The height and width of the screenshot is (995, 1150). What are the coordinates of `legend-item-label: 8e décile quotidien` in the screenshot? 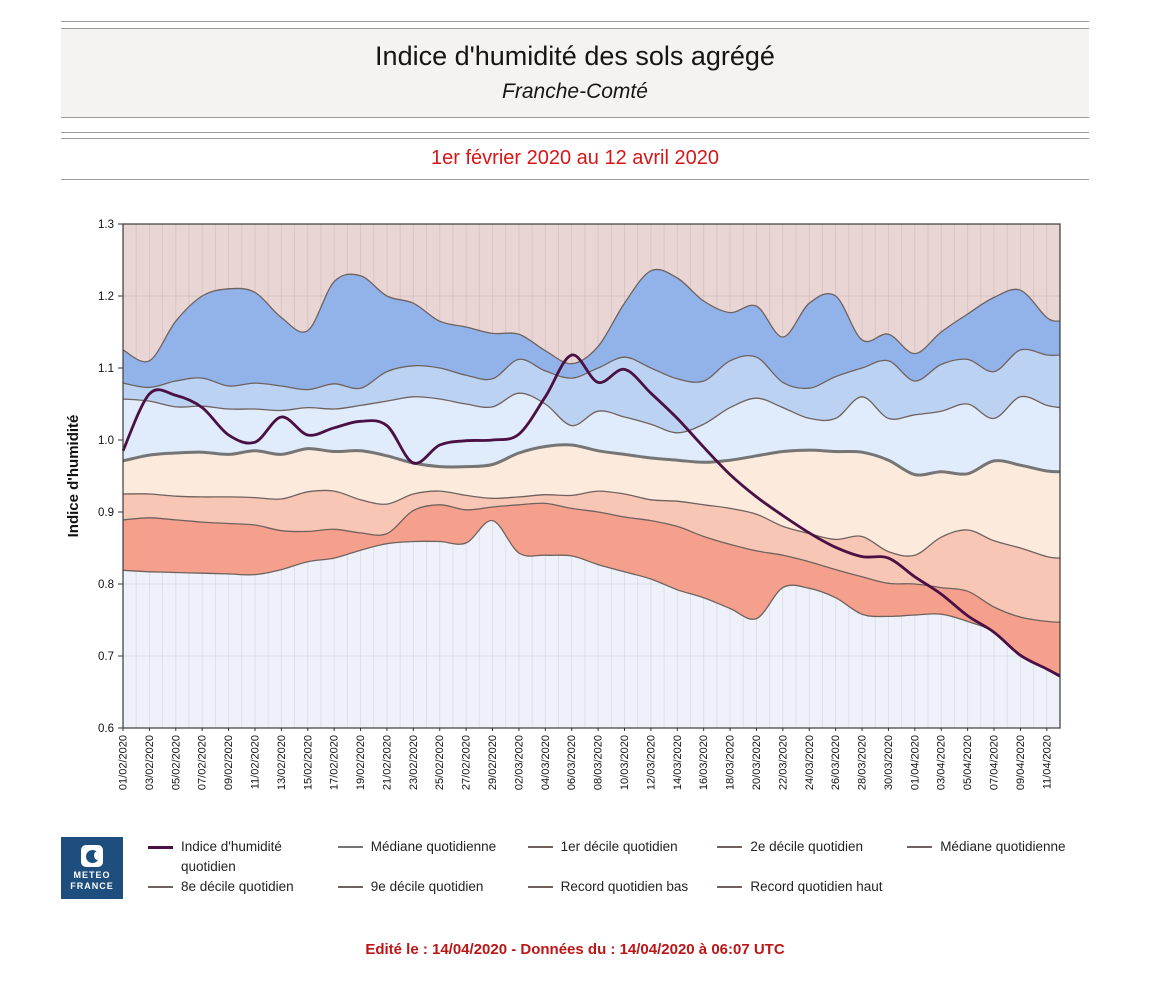 It's located at (237, 887).